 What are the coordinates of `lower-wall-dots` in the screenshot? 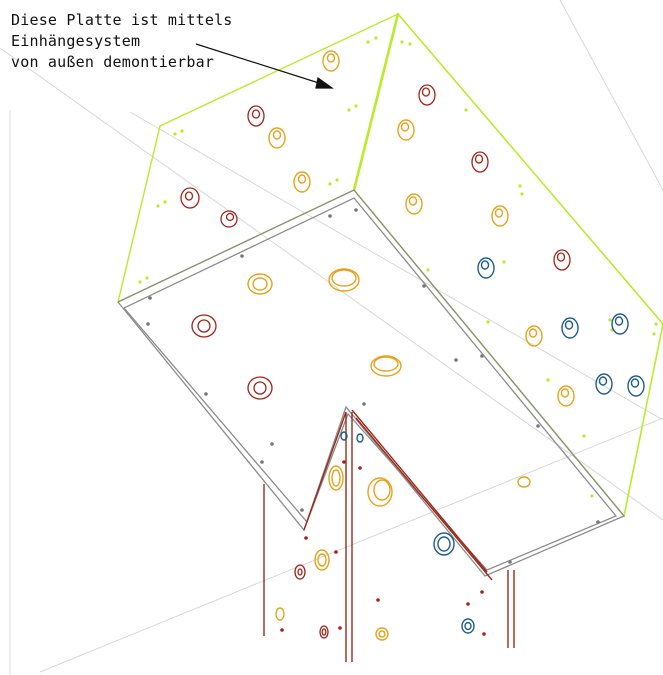 It's located at (383, 548).